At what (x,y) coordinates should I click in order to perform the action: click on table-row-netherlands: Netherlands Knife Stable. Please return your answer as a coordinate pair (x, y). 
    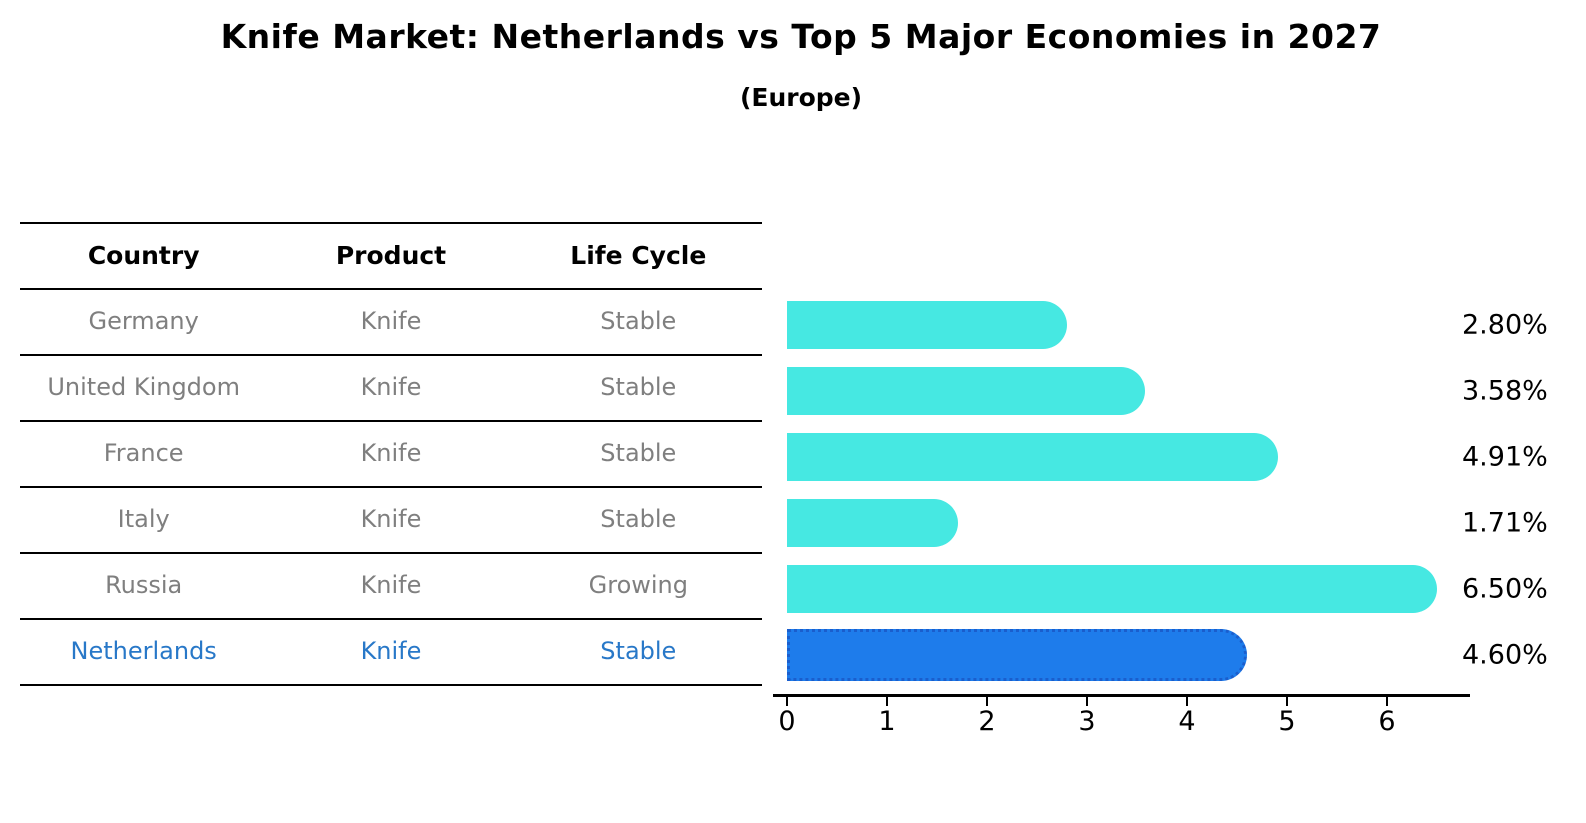
    Looking at the image, I should click on (391, 651).